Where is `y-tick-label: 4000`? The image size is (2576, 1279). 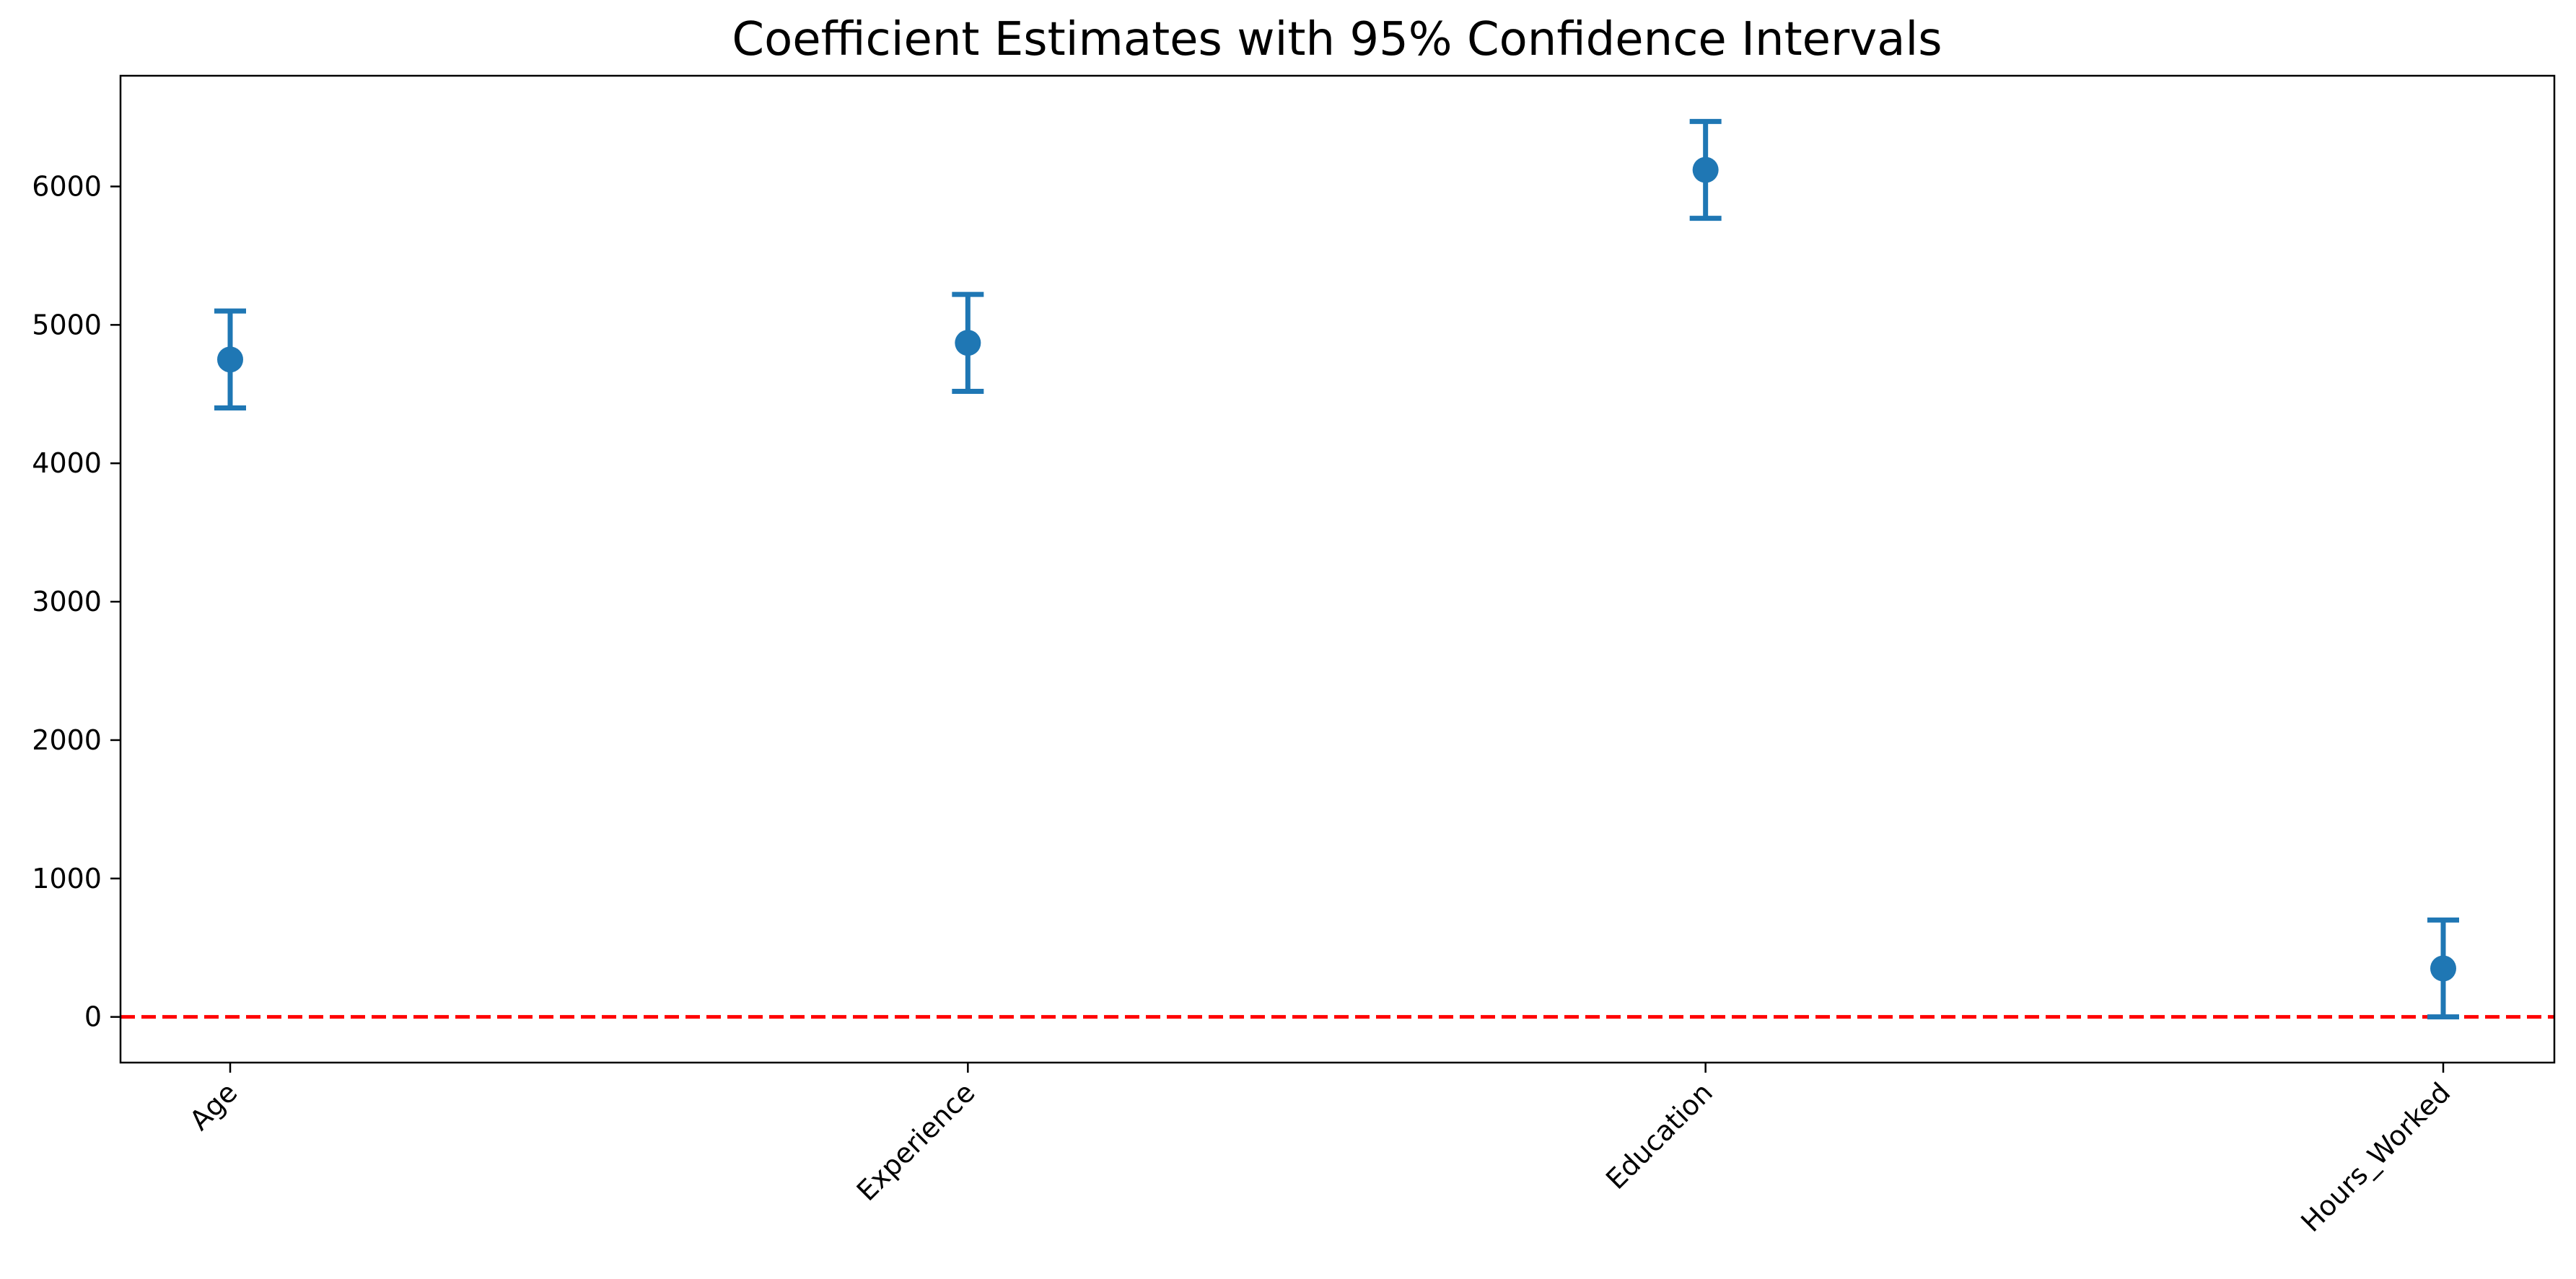 y-tick-label: 4000 is located at coordinates (67, 463).